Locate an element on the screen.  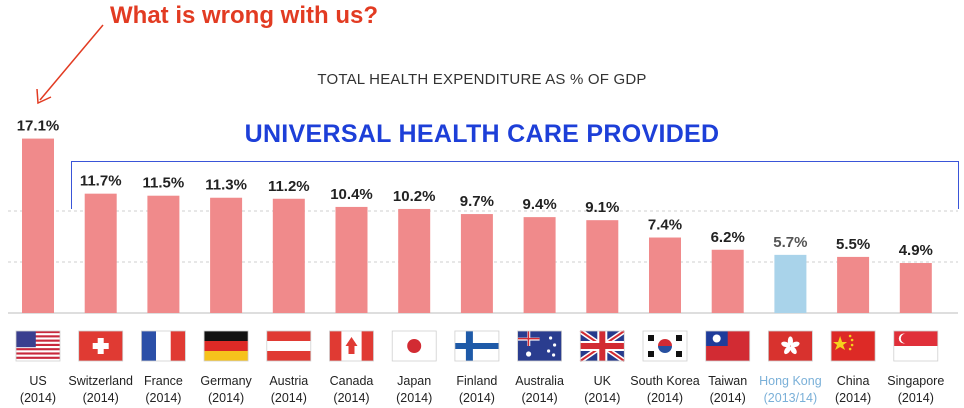
australia-flag-icon is located at coordinates (539, 346).